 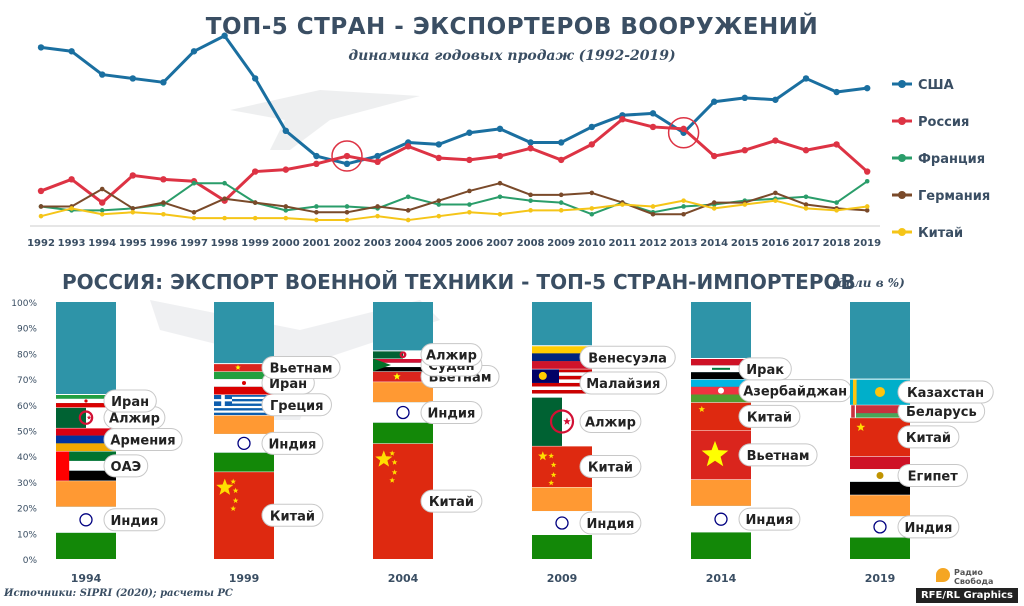 I want to click on bar-segment: Индия, so click(x=269, y=443).